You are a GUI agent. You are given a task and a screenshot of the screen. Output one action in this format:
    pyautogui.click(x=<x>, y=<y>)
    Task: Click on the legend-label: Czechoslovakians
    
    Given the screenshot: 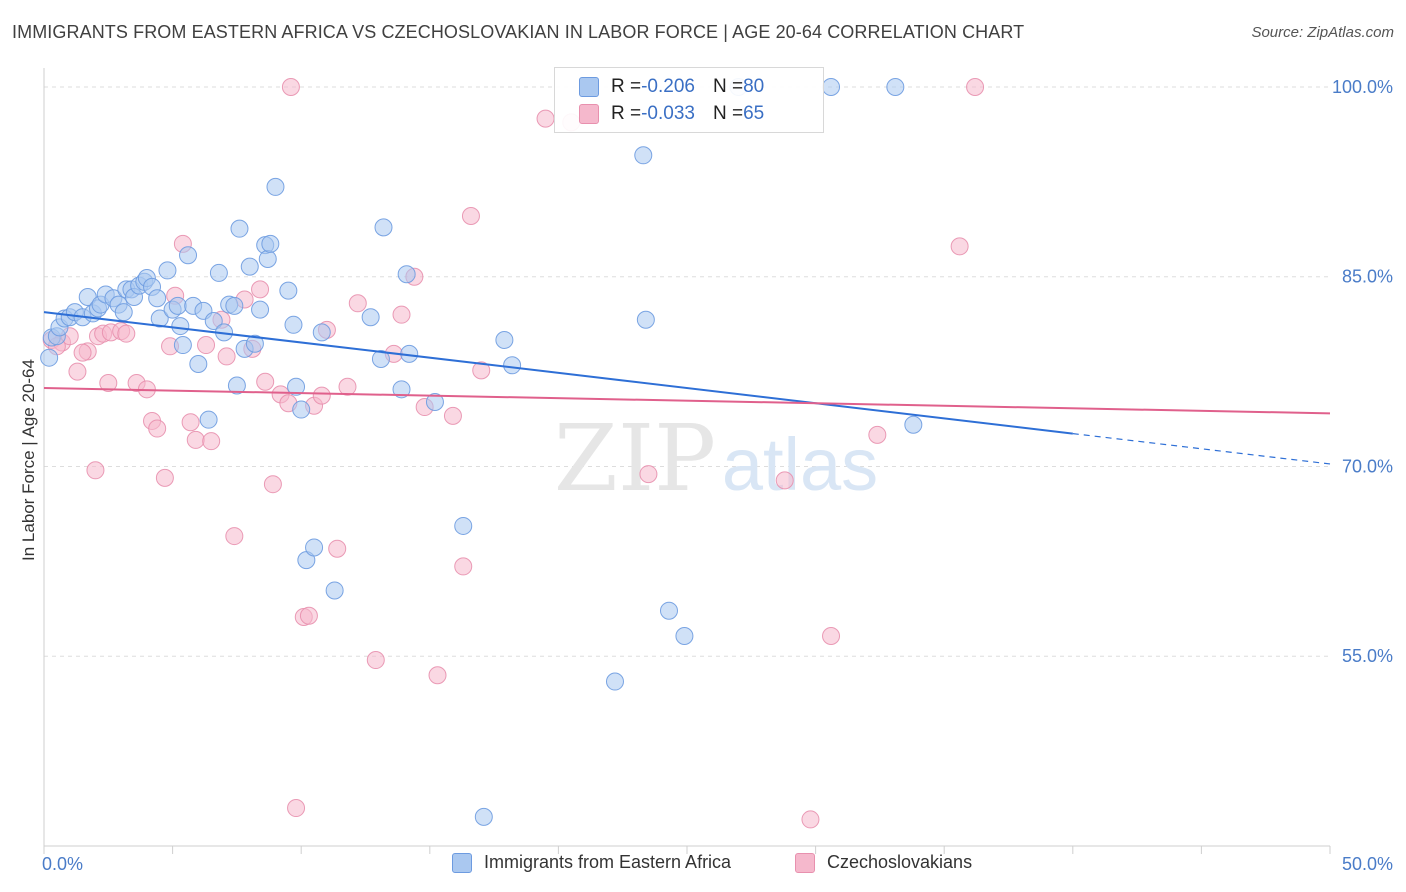 What is the action you would take?
    pyautogui.click(x=900, y=862)
    